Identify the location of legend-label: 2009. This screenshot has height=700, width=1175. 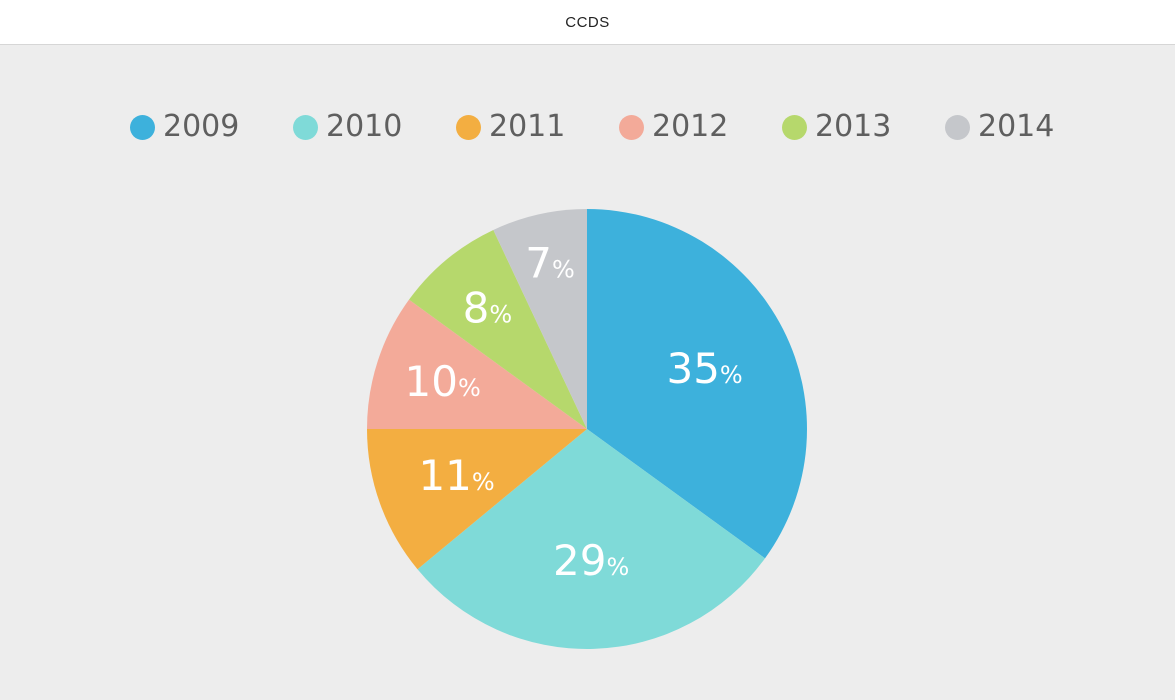
(201, 126).